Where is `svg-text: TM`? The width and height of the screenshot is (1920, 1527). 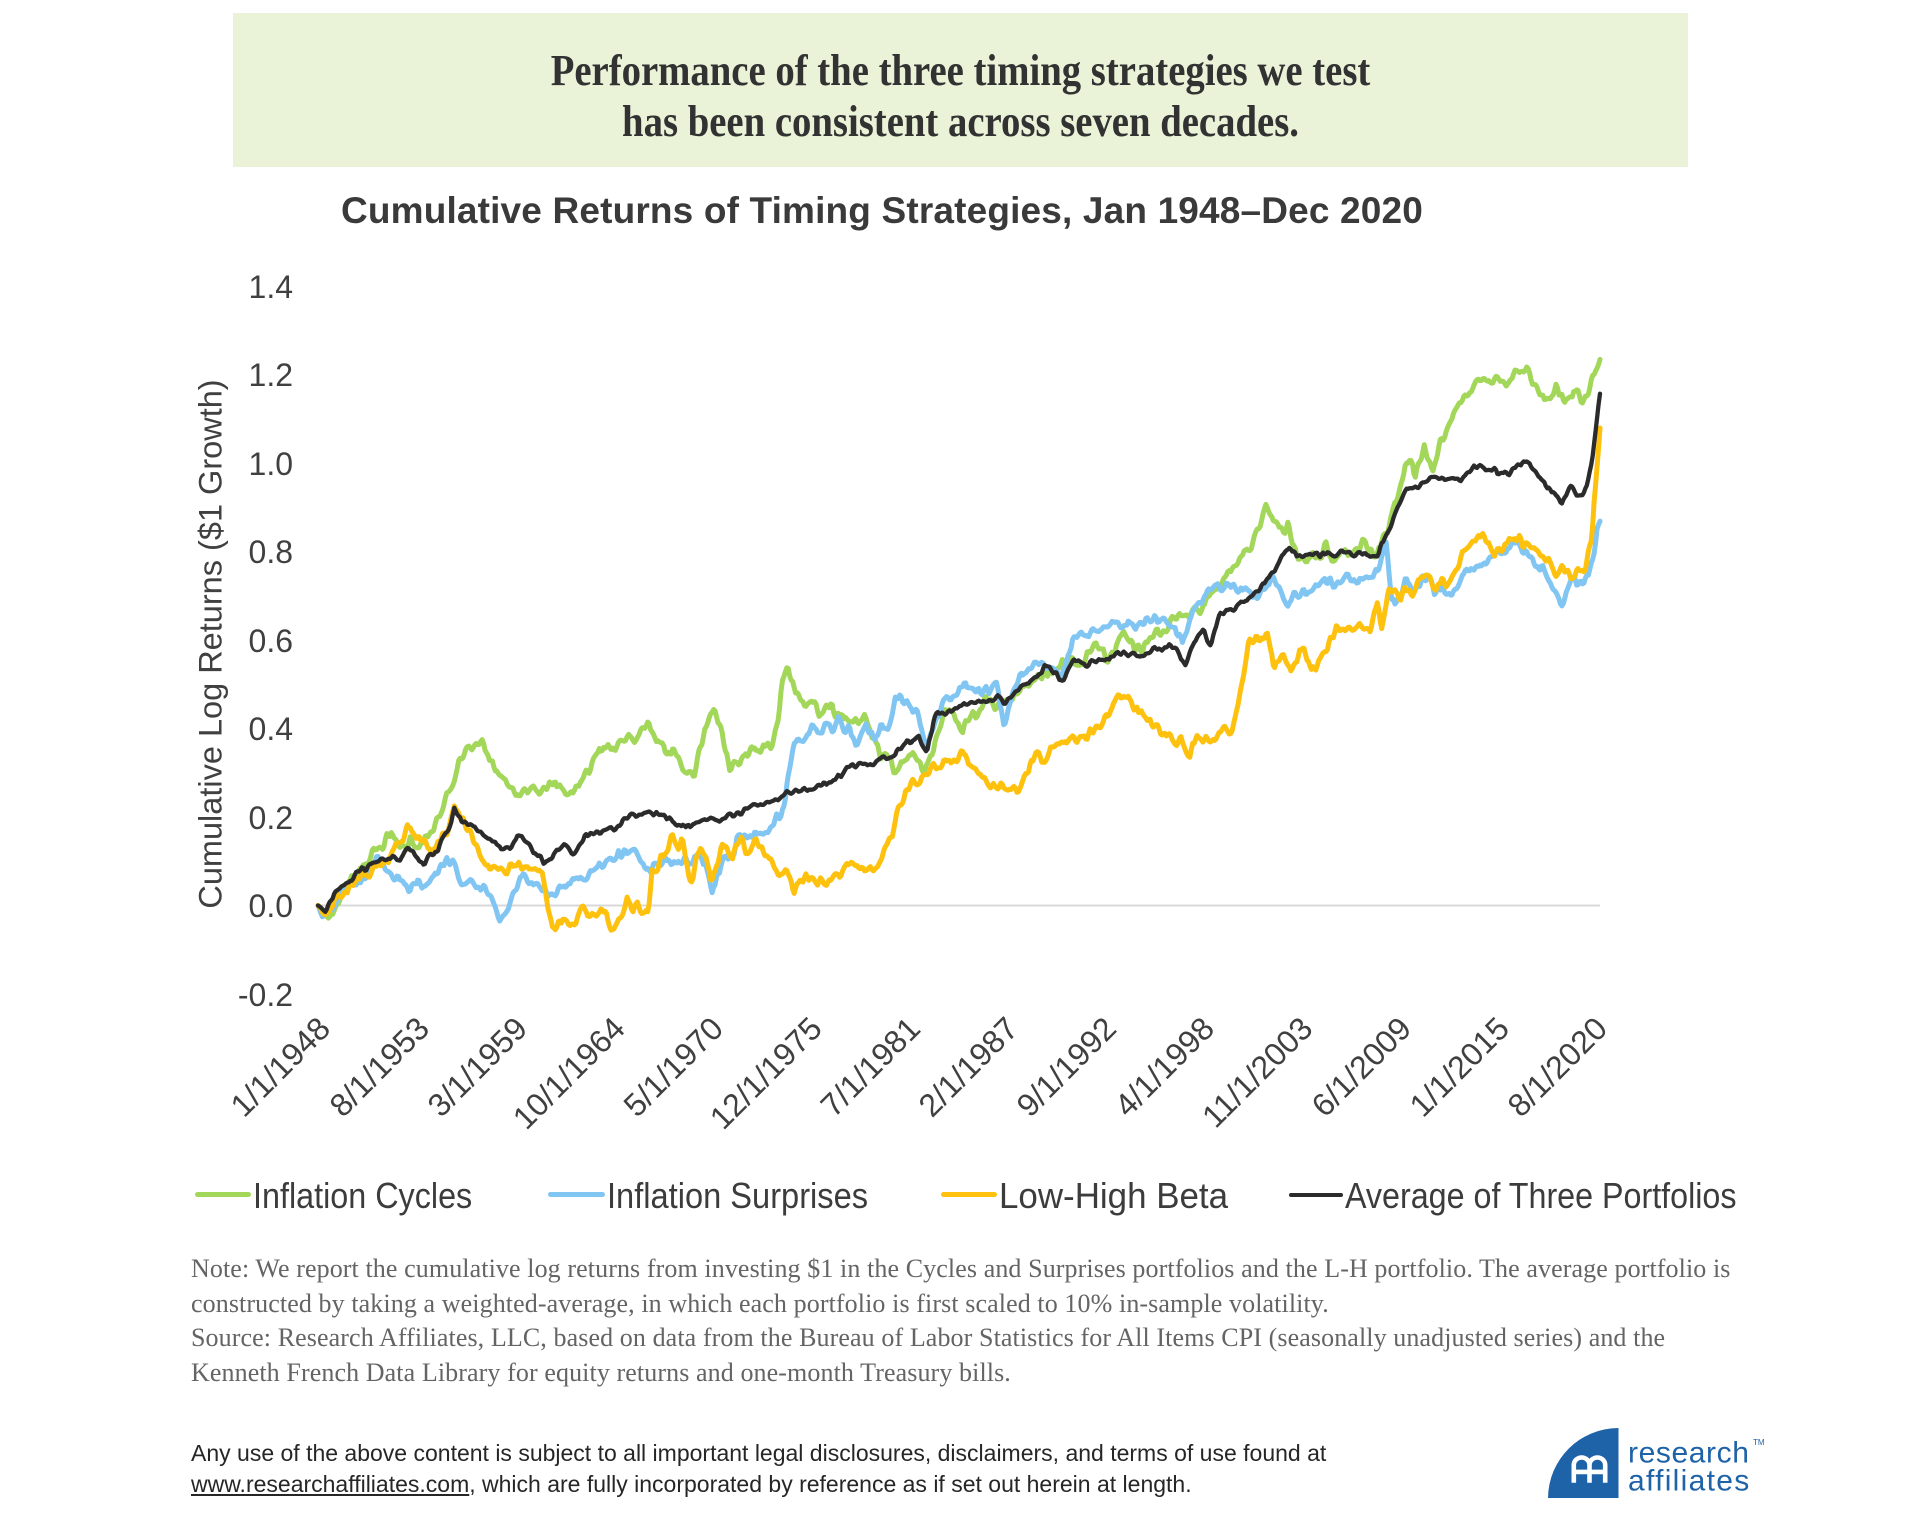
svg-text: TM is located at coordinates (1759, 1442).